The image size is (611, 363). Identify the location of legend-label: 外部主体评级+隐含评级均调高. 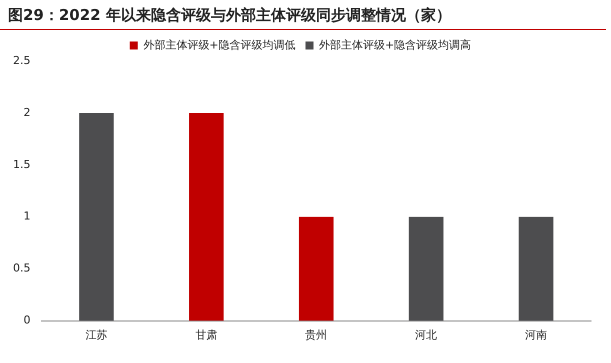
(395, 45).